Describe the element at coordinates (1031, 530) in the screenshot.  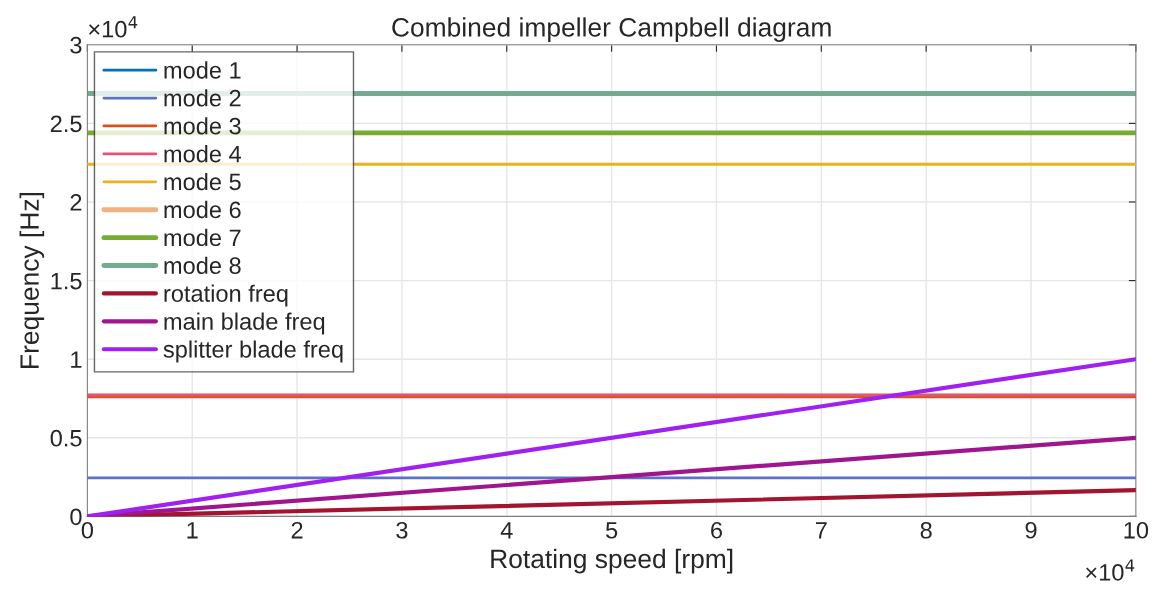
I see `x-tick-label: 9` at that location.